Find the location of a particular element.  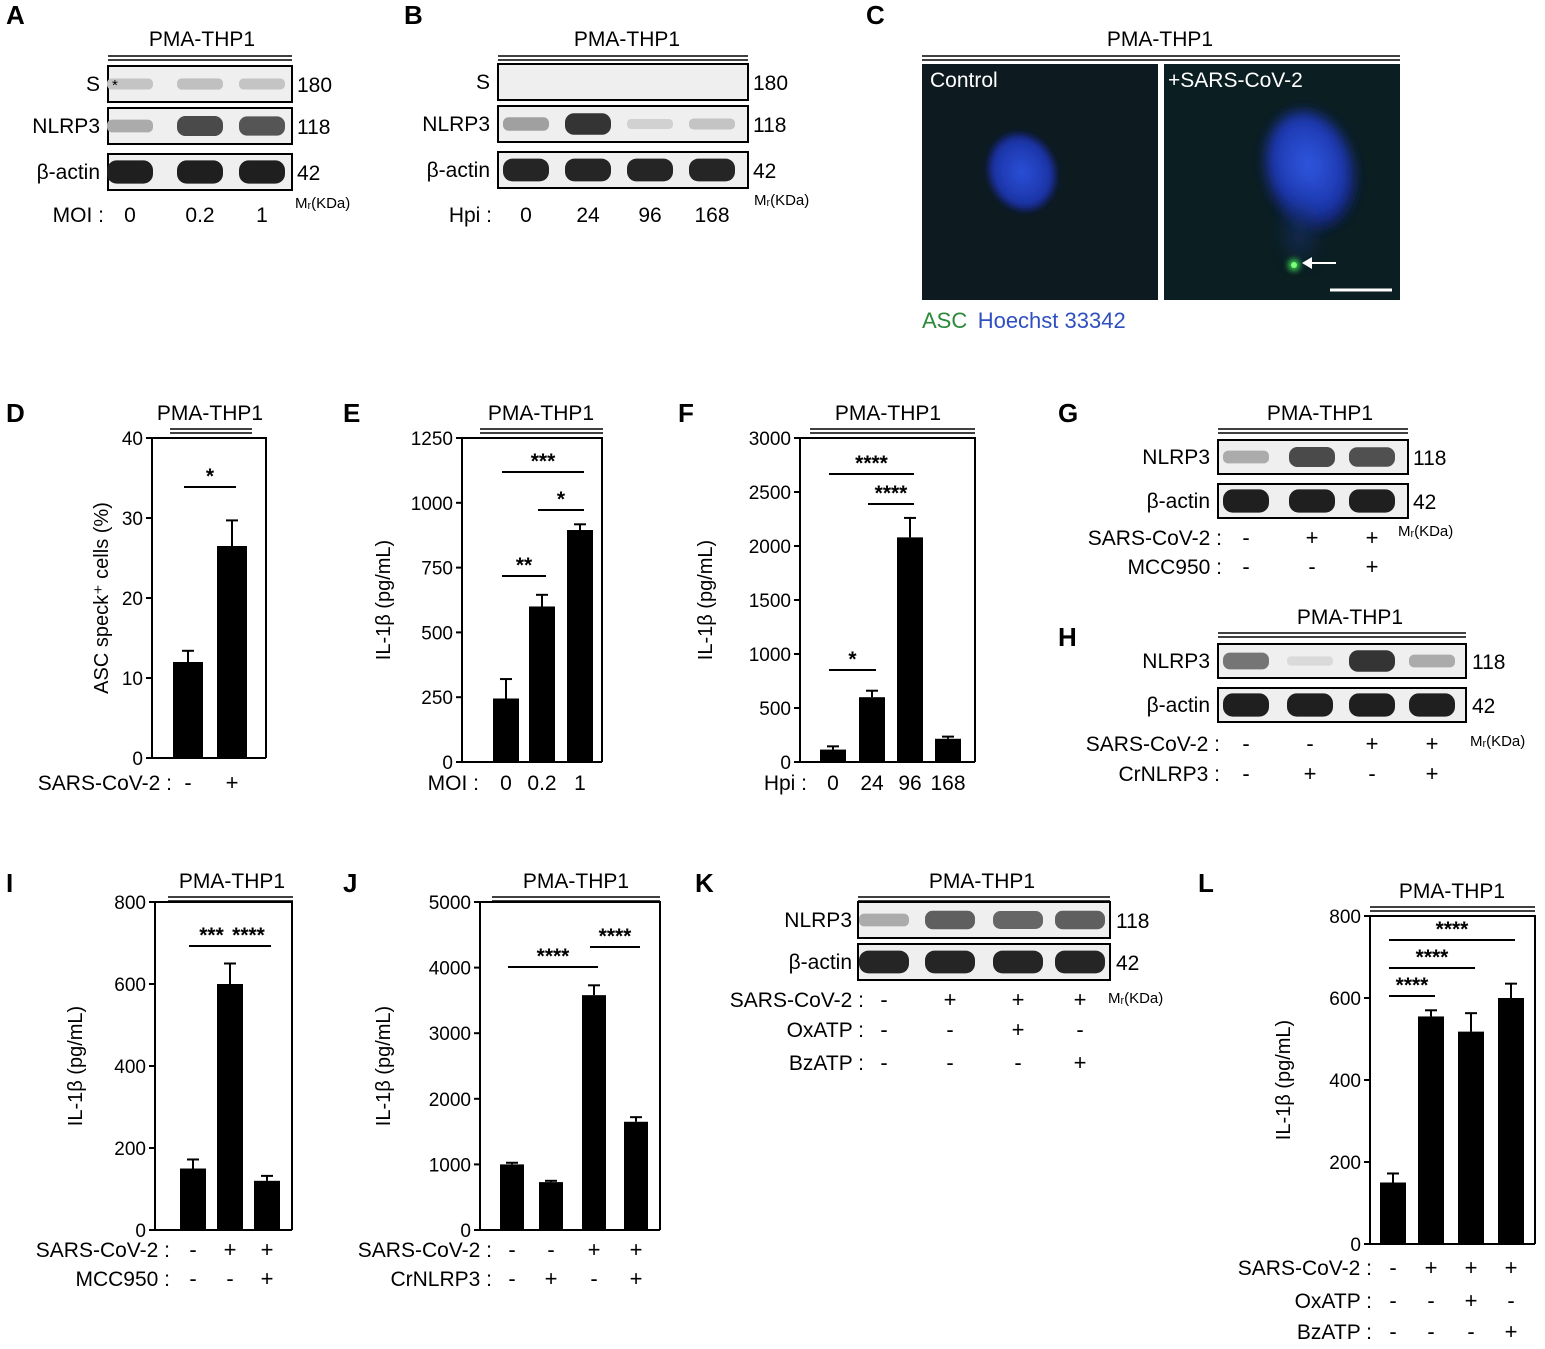

micrograph-control: Control is located at coordinates (1040, 182).